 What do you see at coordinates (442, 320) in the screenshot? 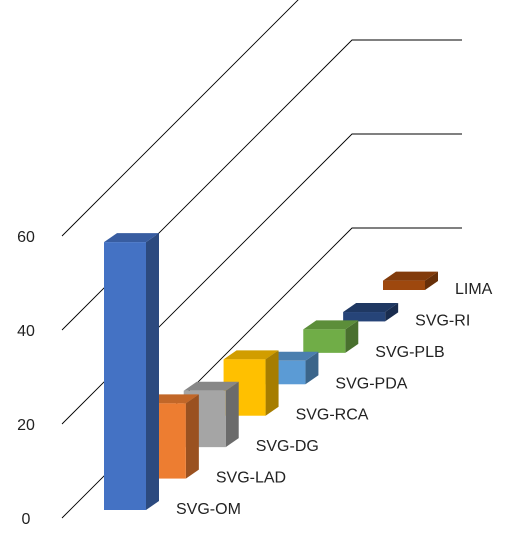
I see `category-label: SVG-RI` at bounding box center [442, 320].